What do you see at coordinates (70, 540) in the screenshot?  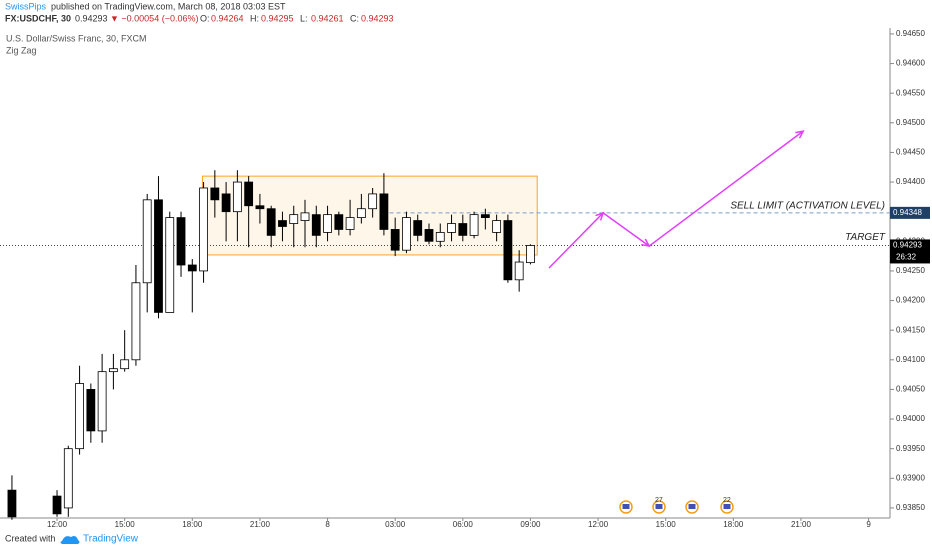 I see `logo` at bounding box center [70, 540].